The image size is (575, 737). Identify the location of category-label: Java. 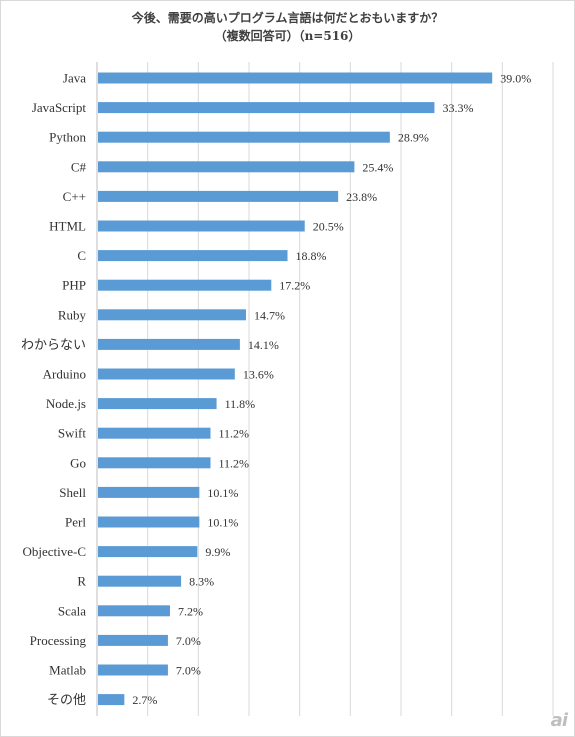
(74, 78).